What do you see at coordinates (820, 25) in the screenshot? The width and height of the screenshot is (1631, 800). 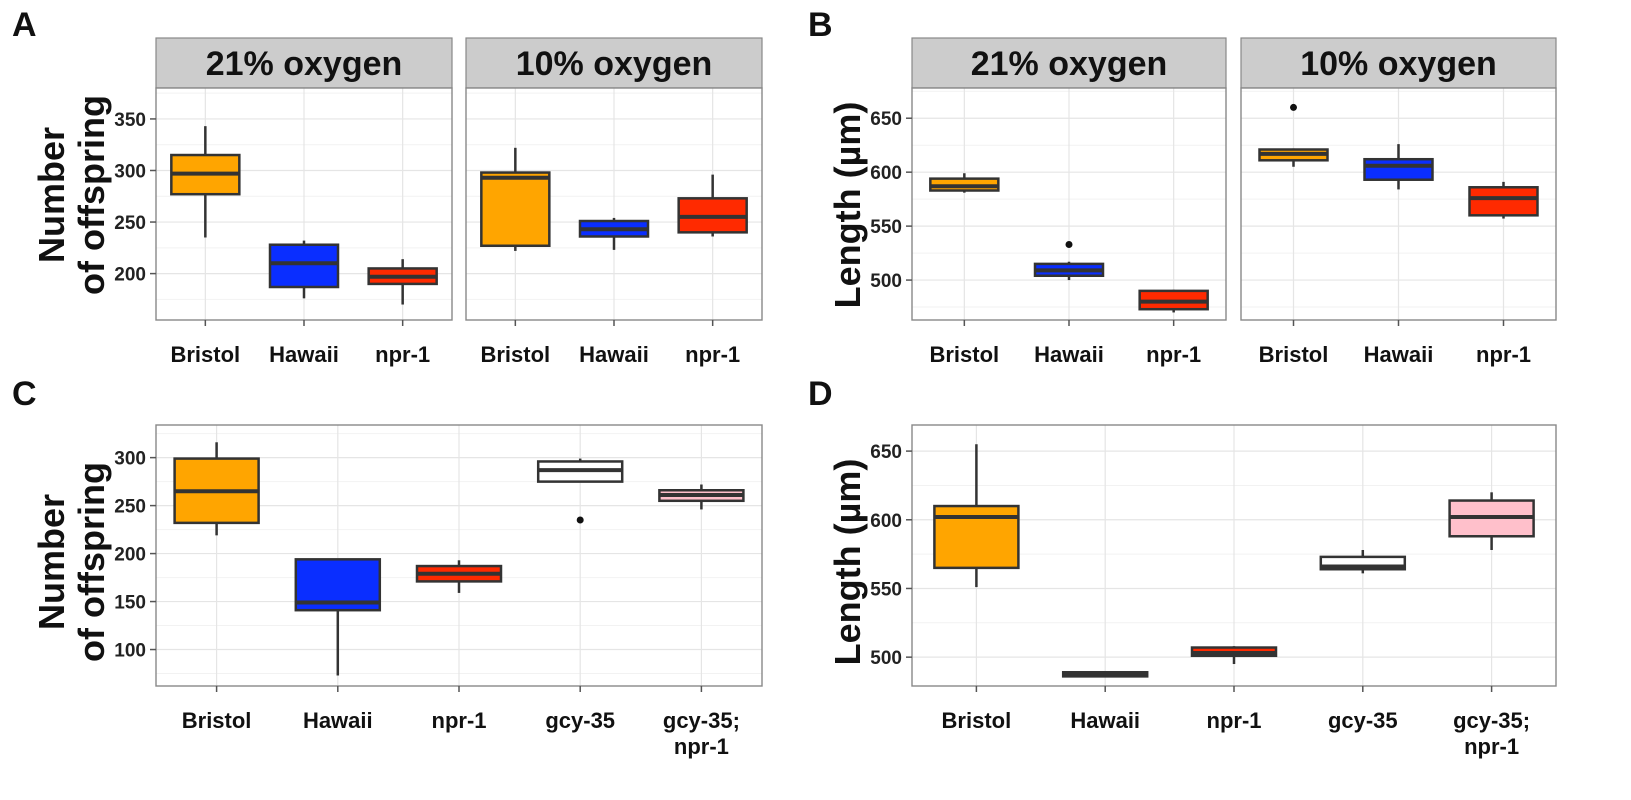 I see `panel-letter: B` at bounding box center [820, 25].